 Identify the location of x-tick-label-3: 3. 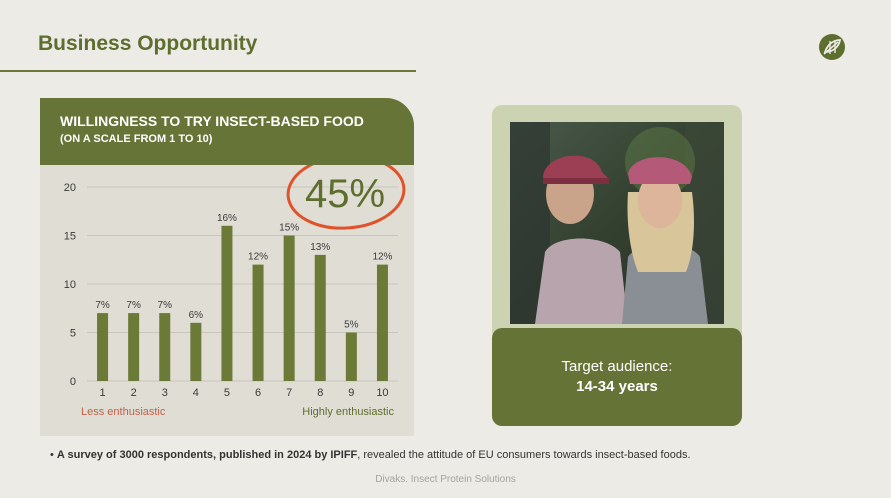
(165, 393).